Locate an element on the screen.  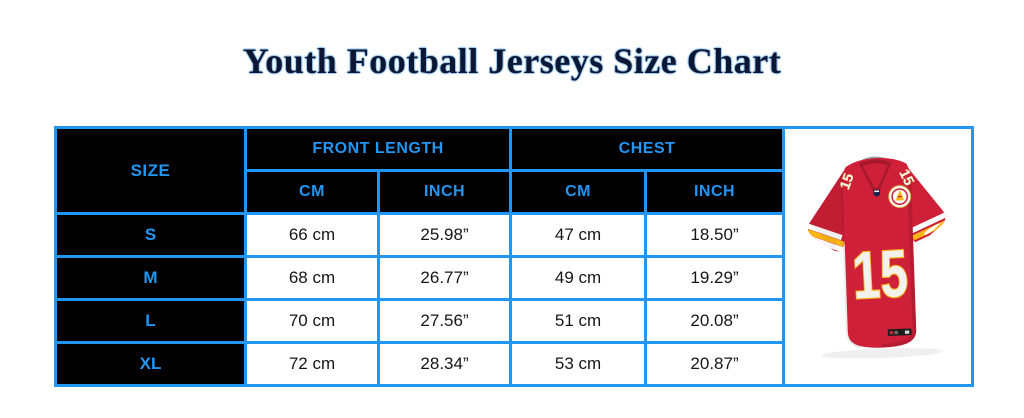
header-size: SIZE is located at coordinates (150, 170).